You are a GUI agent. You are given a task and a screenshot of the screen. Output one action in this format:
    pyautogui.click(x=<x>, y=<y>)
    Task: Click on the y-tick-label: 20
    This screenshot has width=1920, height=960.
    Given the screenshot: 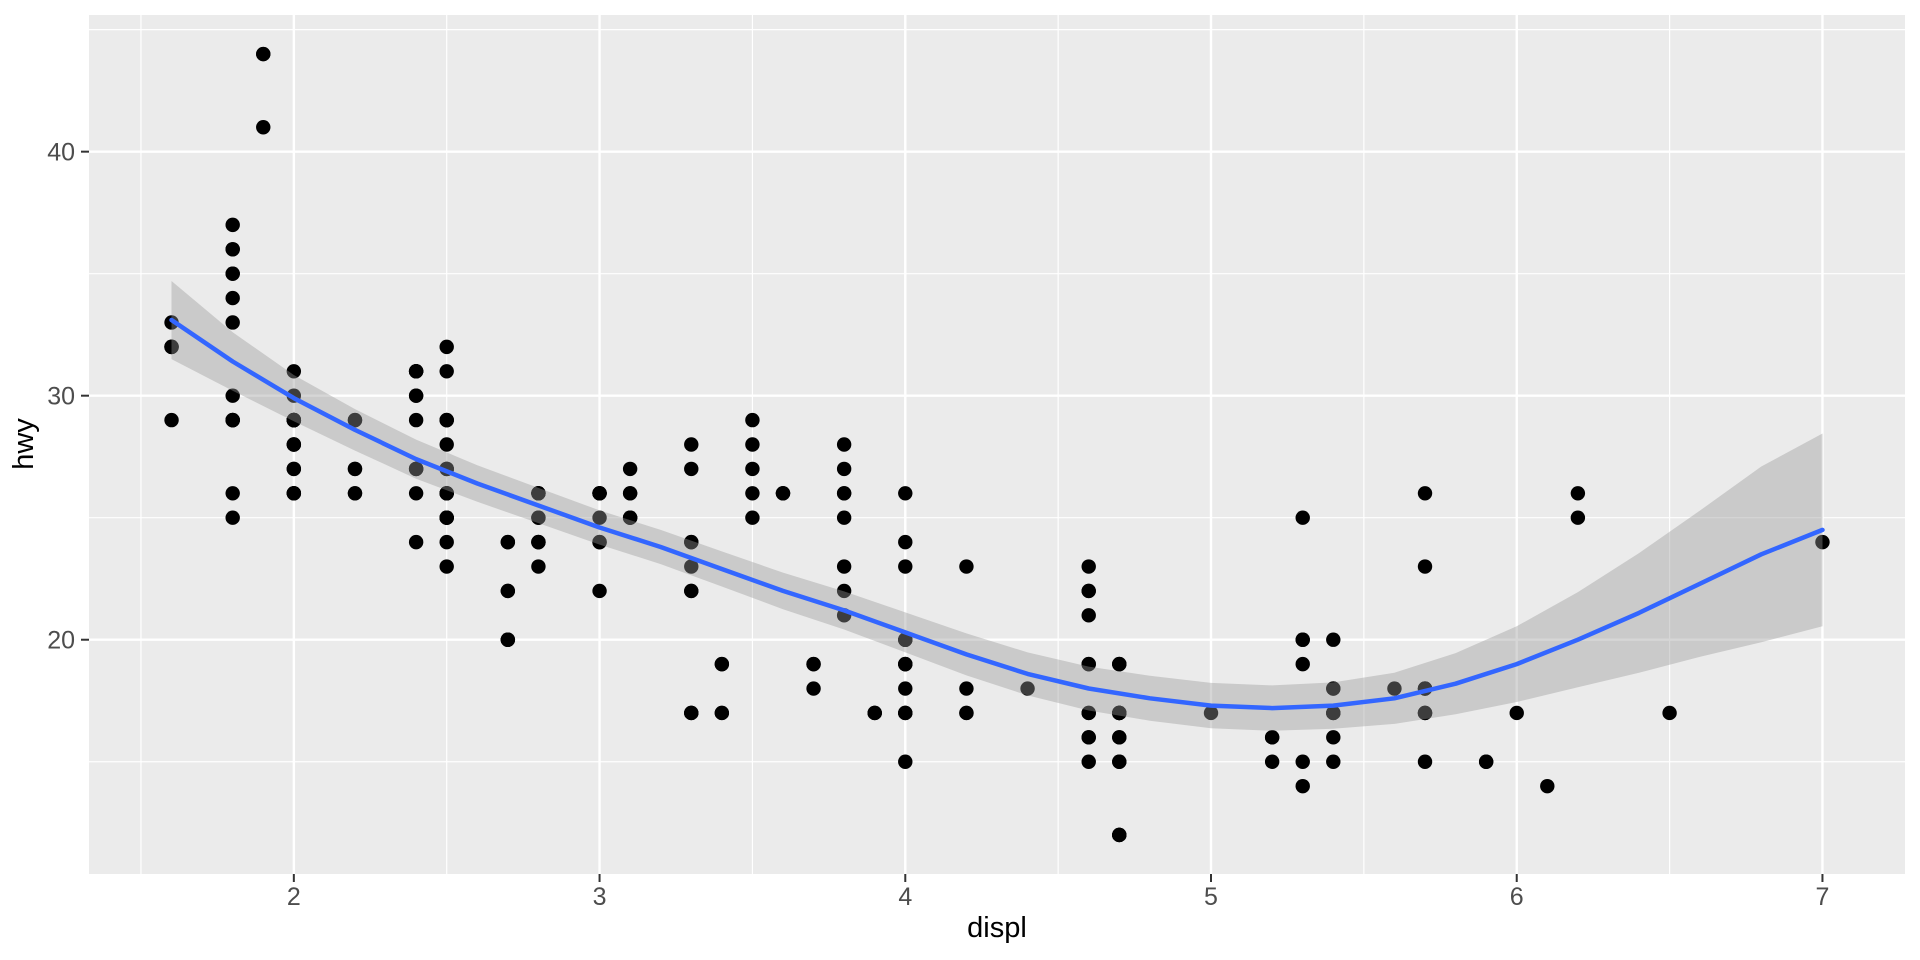 What is the action you would take?
    pyautogui.click(x=61, y=641)
    